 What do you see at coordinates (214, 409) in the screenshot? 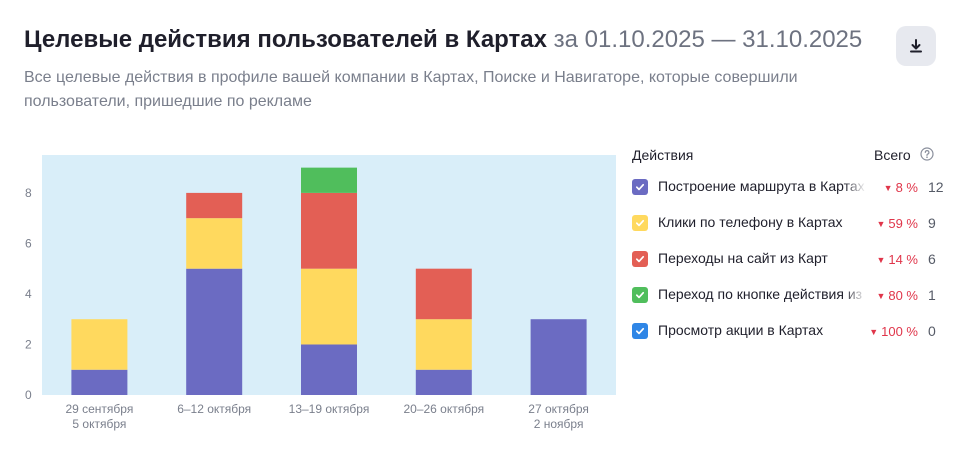
I see `x-tick-label: 6–12 октября` at bounding box center [214, 409].